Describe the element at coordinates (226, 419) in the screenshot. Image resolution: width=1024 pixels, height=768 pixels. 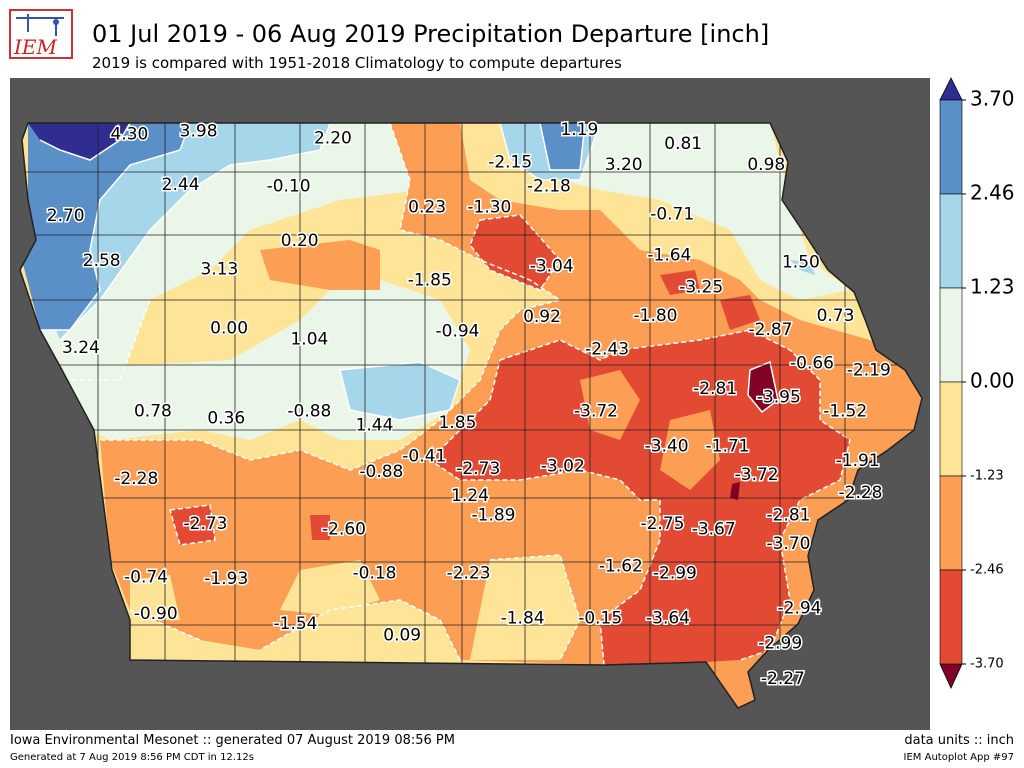
I see `station-value-label: 0.36` at that location.